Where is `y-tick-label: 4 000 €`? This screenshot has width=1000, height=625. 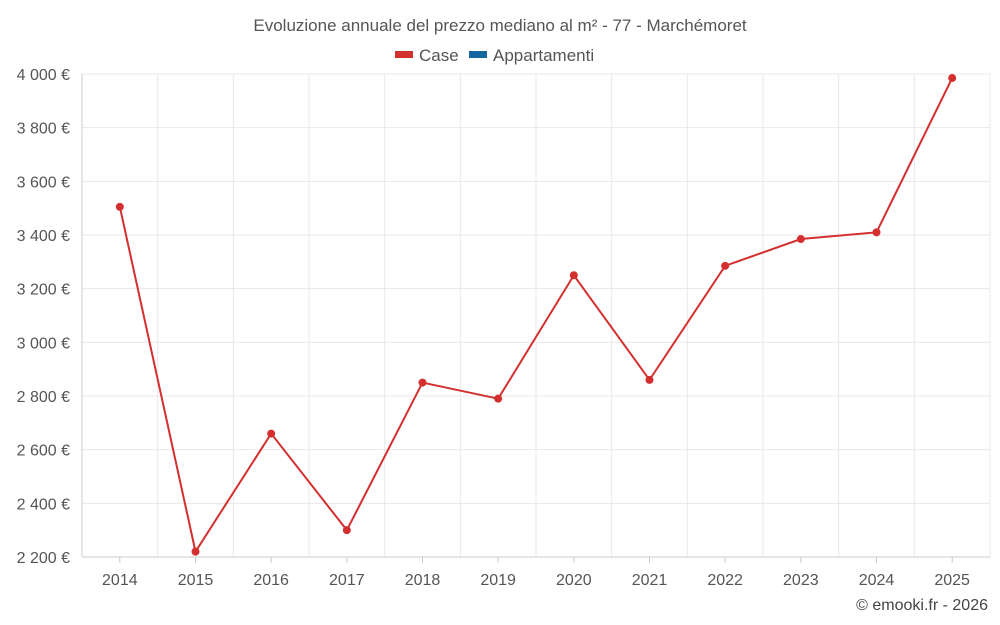 y-tick-label: 4 000 € is located at coordinates (43, 75).